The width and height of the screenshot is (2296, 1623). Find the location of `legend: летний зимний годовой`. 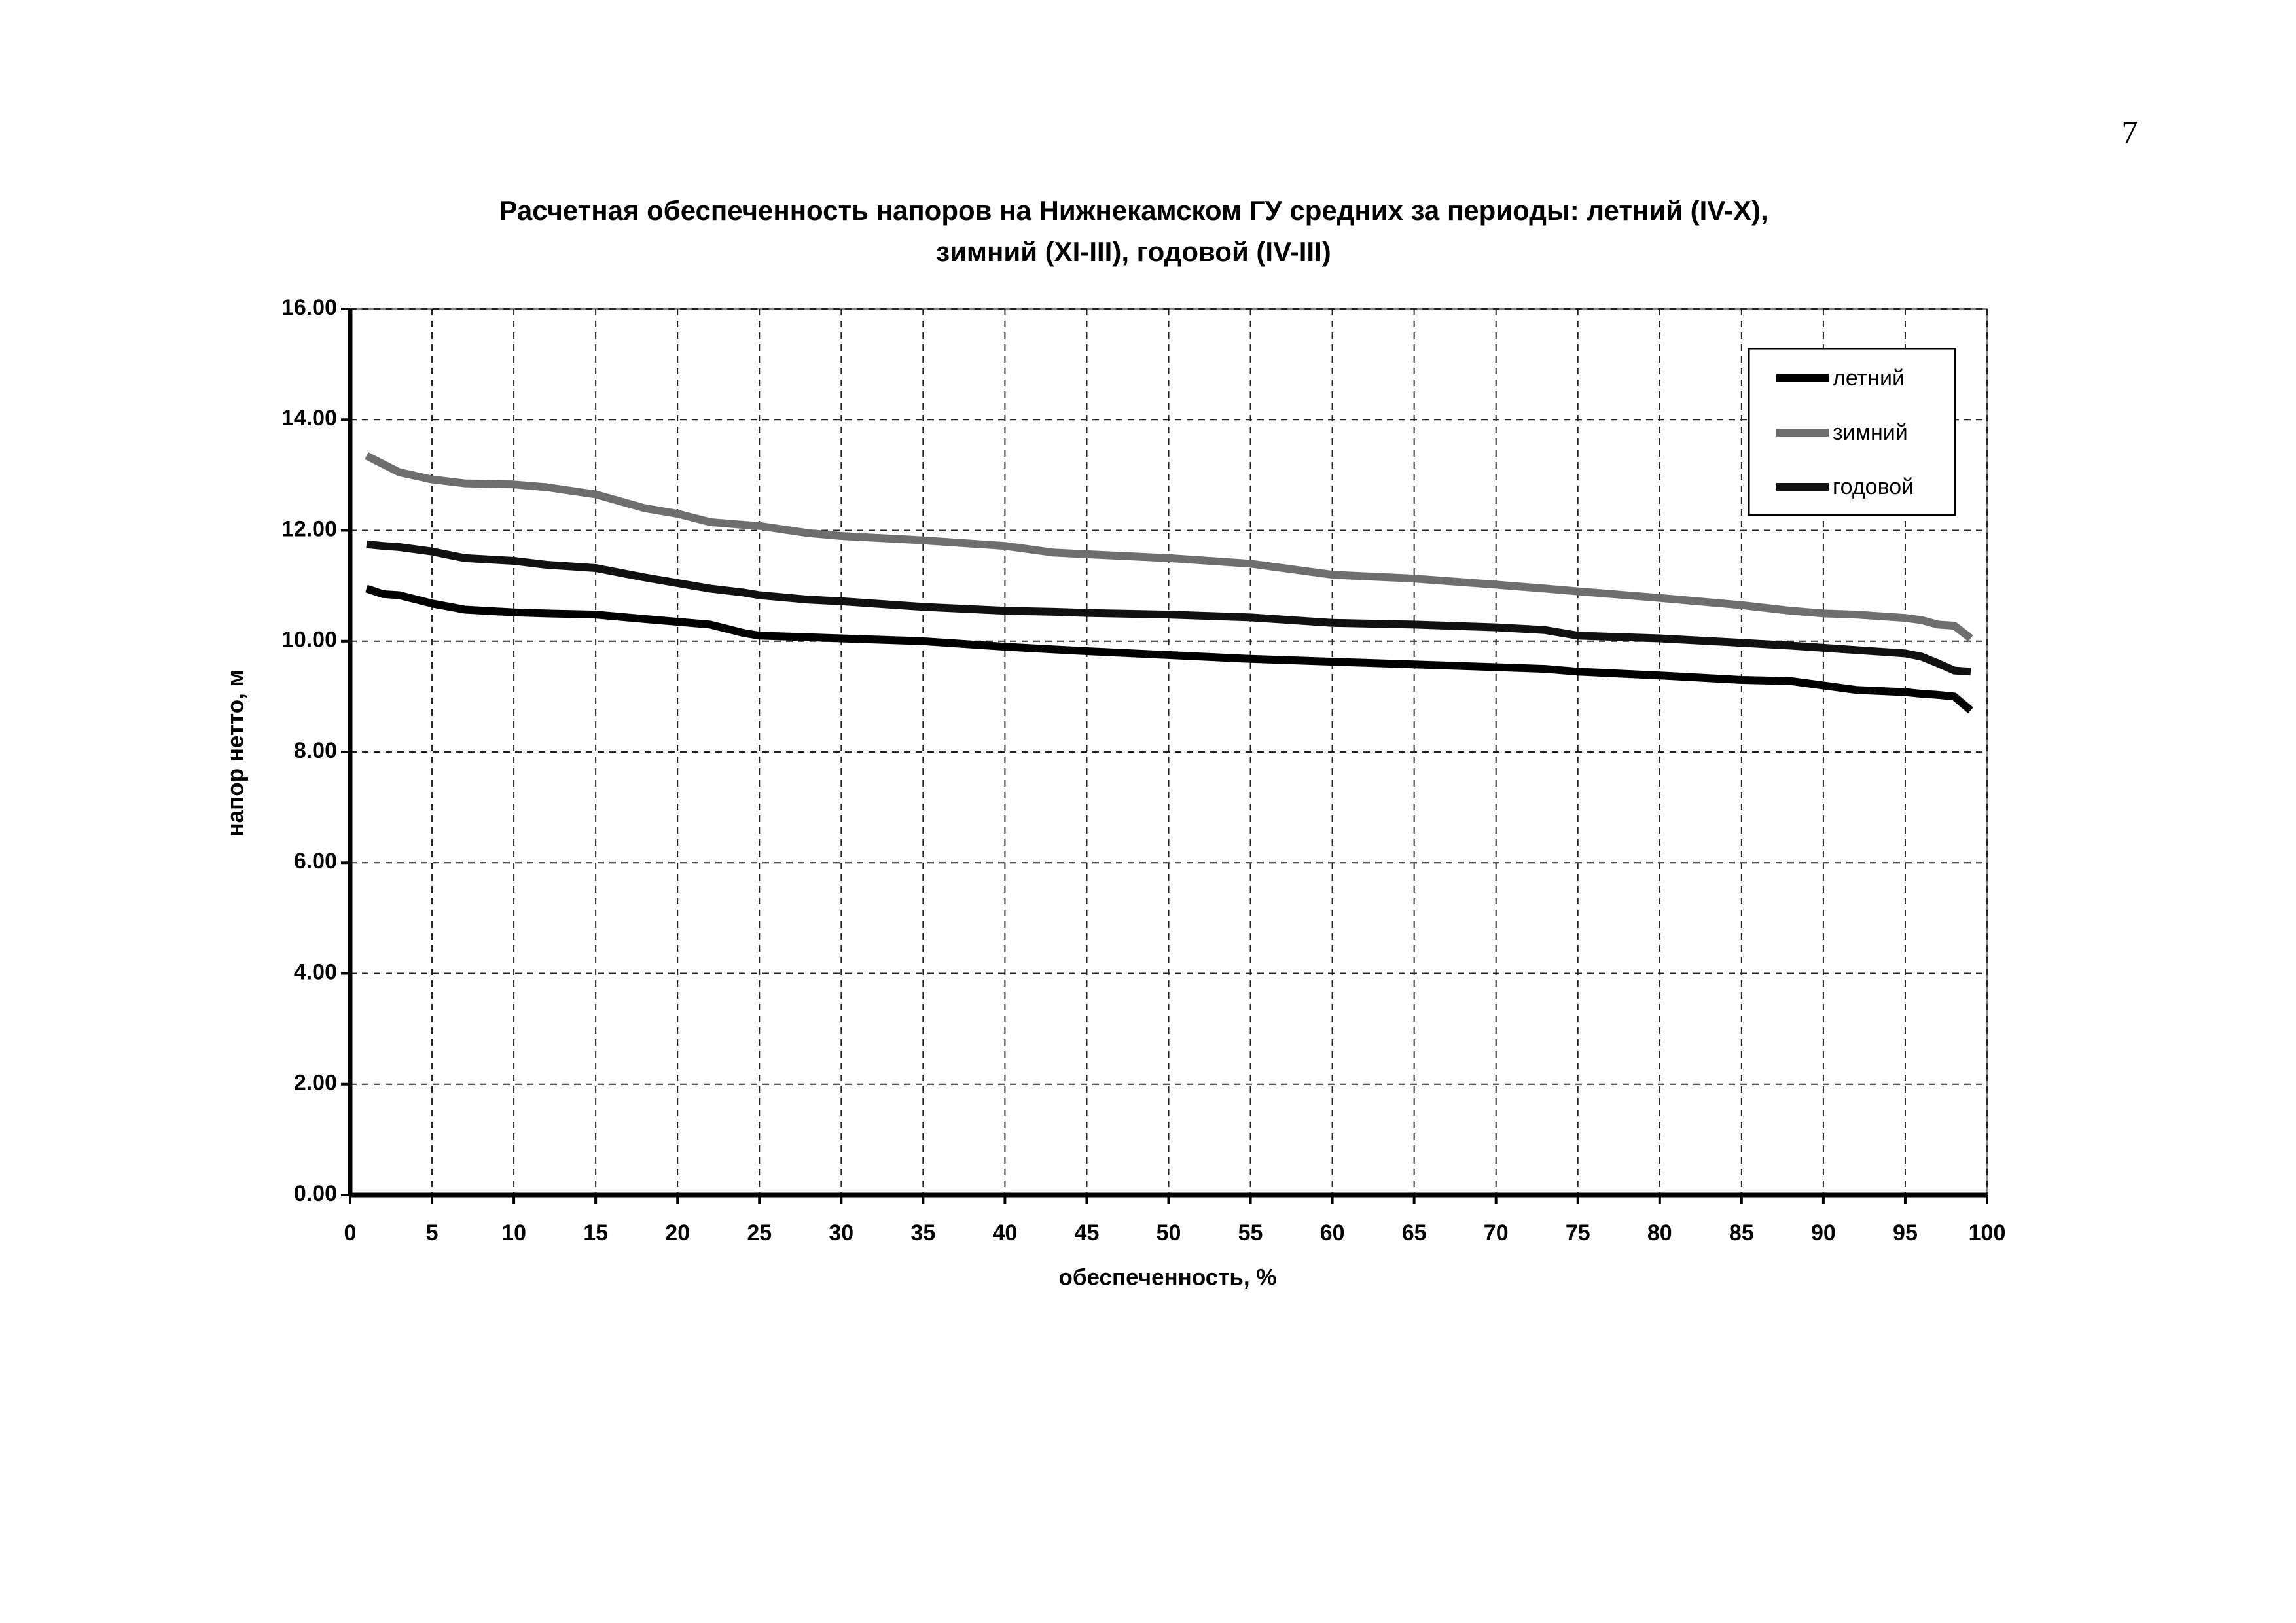

legend: летний зимний годовой is located at coordinates (1852, 432).